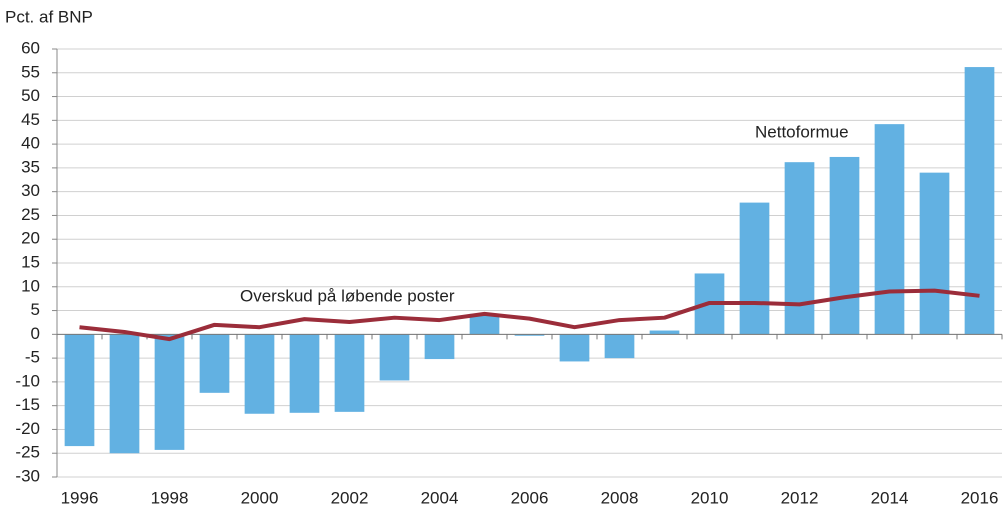 The image size is (1006, 513). Describe the element at coordinates (30, 119) in the screenshot. I see `y-tick-label: 45` at that location.